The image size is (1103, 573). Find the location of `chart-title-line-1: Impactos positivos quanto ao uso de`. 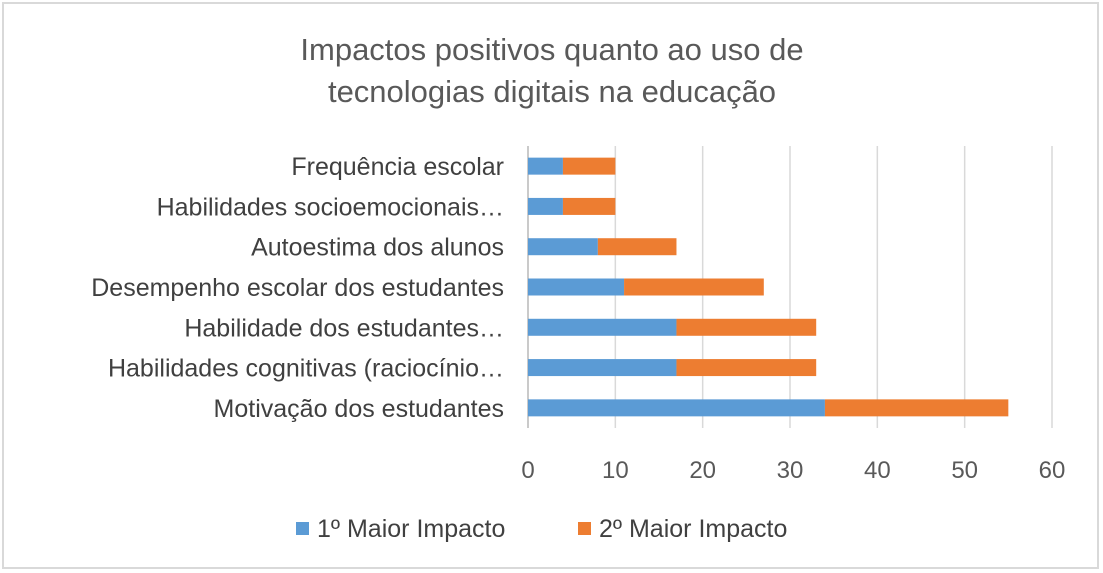

chart-title-line-1: Impactos positivos quanto ao uso de is located at coordinates (551, 49).